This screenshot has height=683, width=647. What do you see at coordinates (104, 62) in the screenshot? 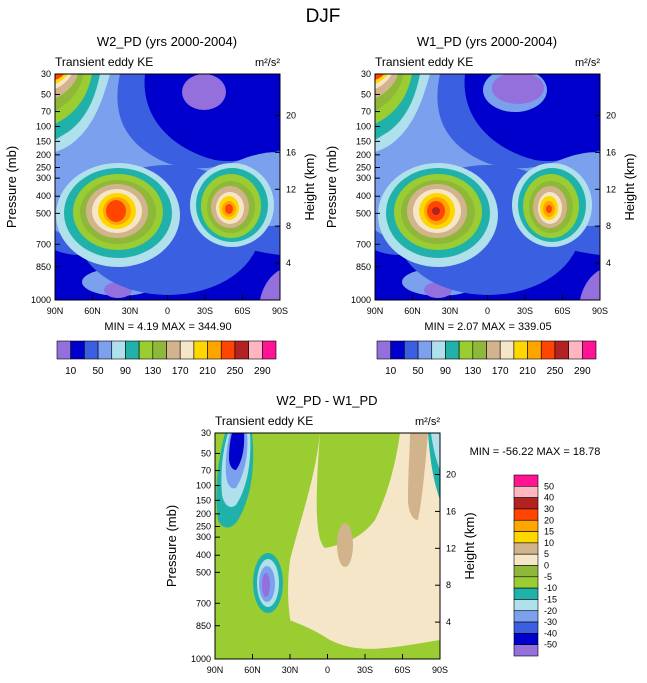
I see `panel-left-label: Transient eddy KE` at bounding box center [104, 62].